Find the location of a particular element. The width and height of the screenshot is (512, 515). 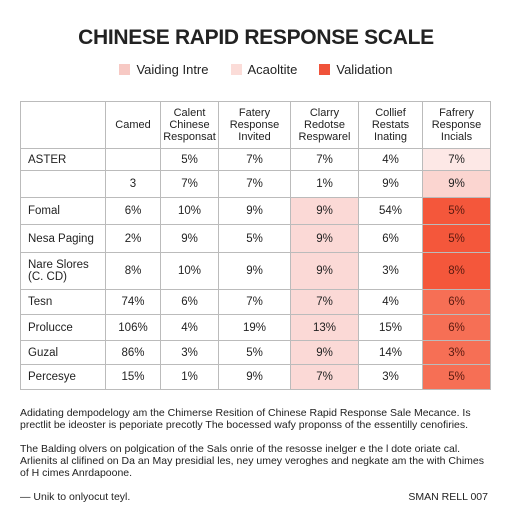

table-row: Nare Slores (C. CD) 8% 10% 9% 9% 3% 8% is located at coordinates (255, 271).